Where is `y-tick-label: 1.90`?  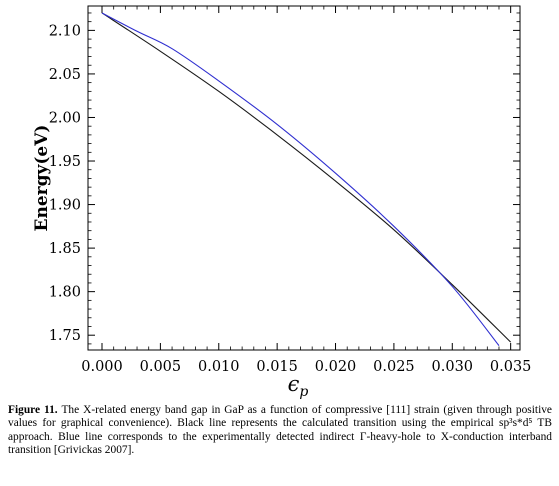
y-tick-label: 1.90 is located at coordinates (65, 206).